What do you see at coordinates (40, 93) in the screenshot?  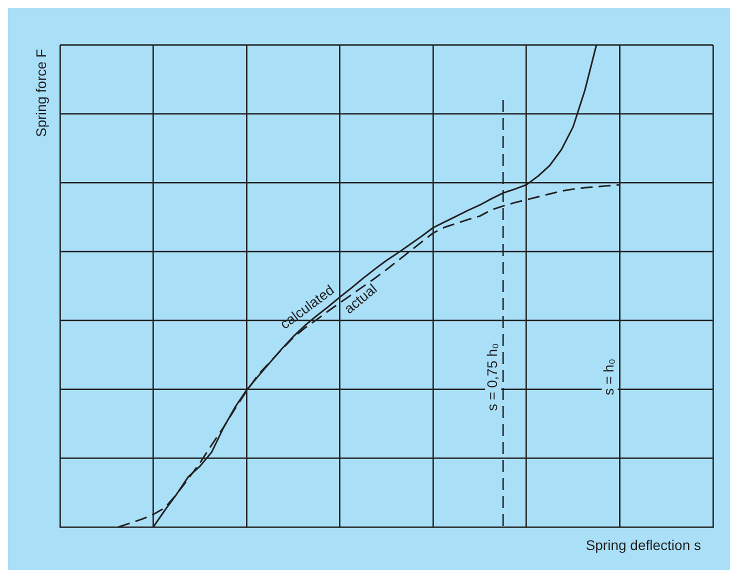 I see `y-axis-title: Spring force F` at bounding box center [40, 93].